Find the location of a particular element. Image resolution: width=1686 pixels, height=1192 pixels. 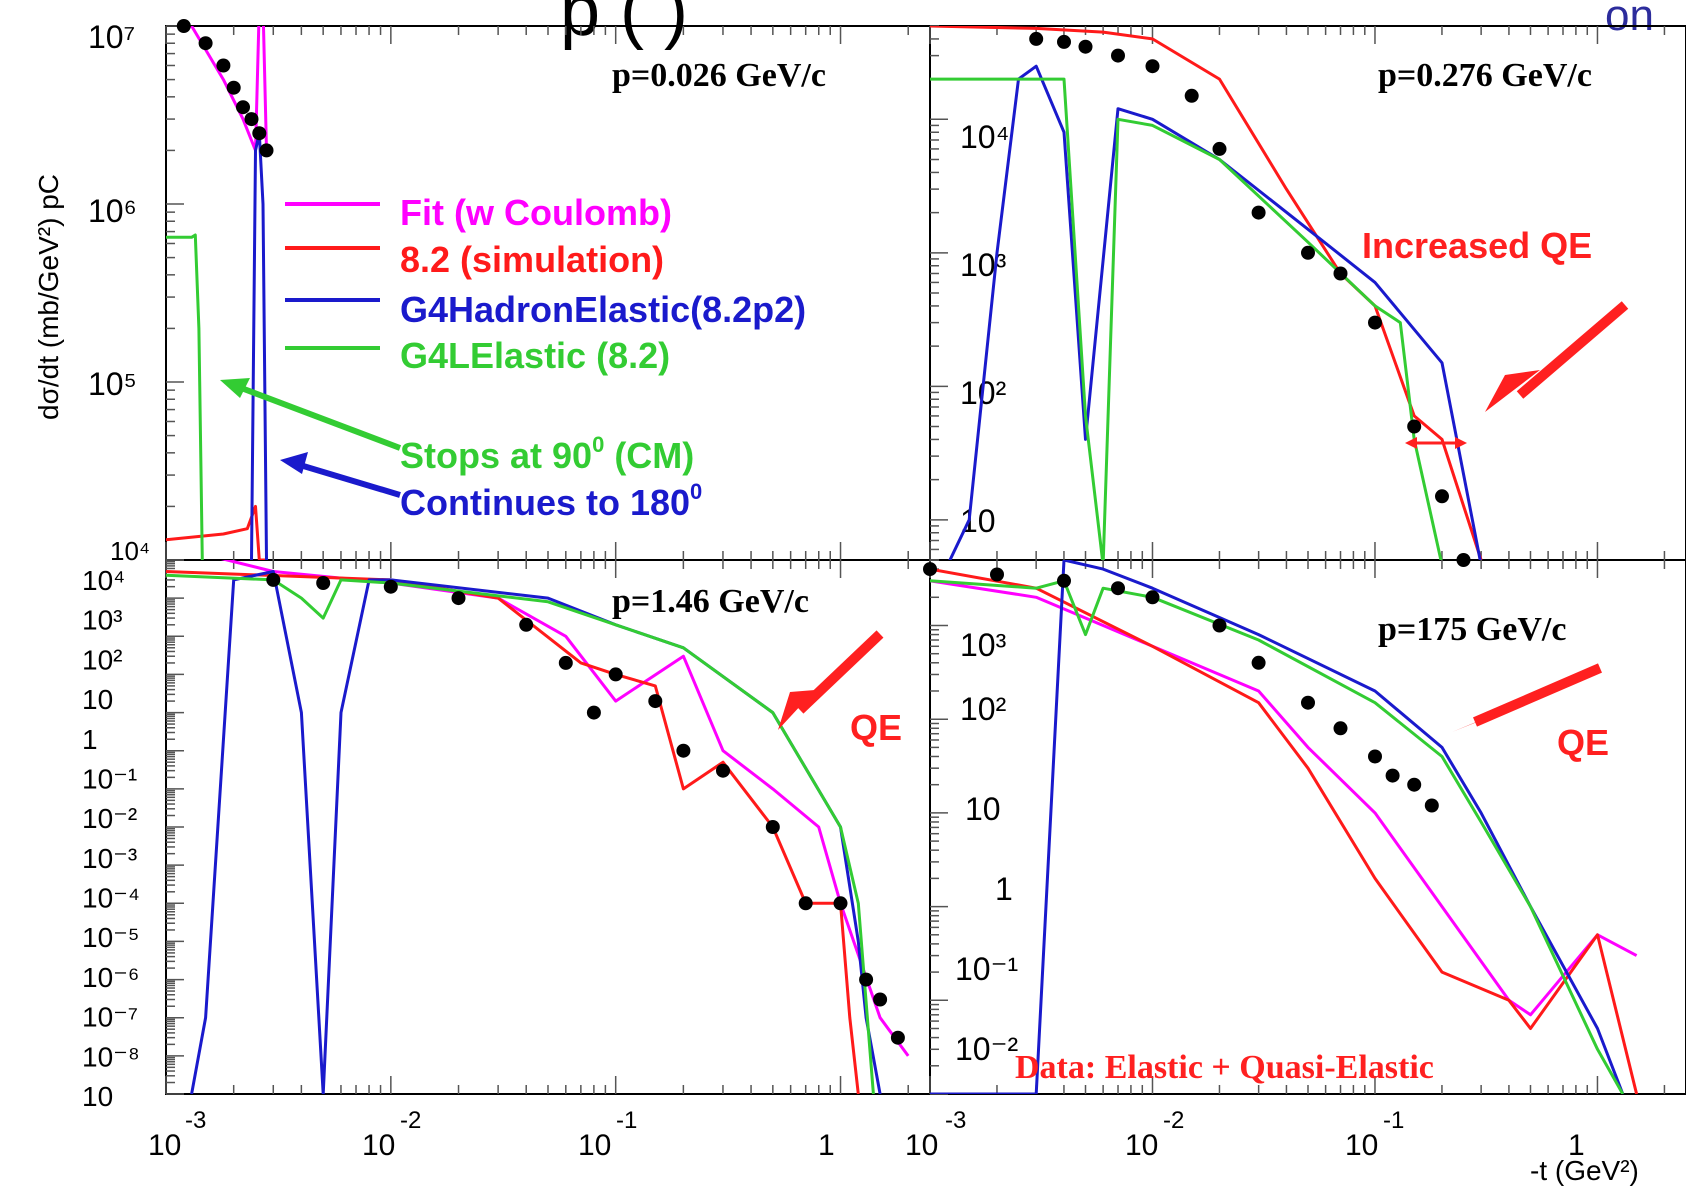

arrow-qe-left is located at coordinates (840, 672).